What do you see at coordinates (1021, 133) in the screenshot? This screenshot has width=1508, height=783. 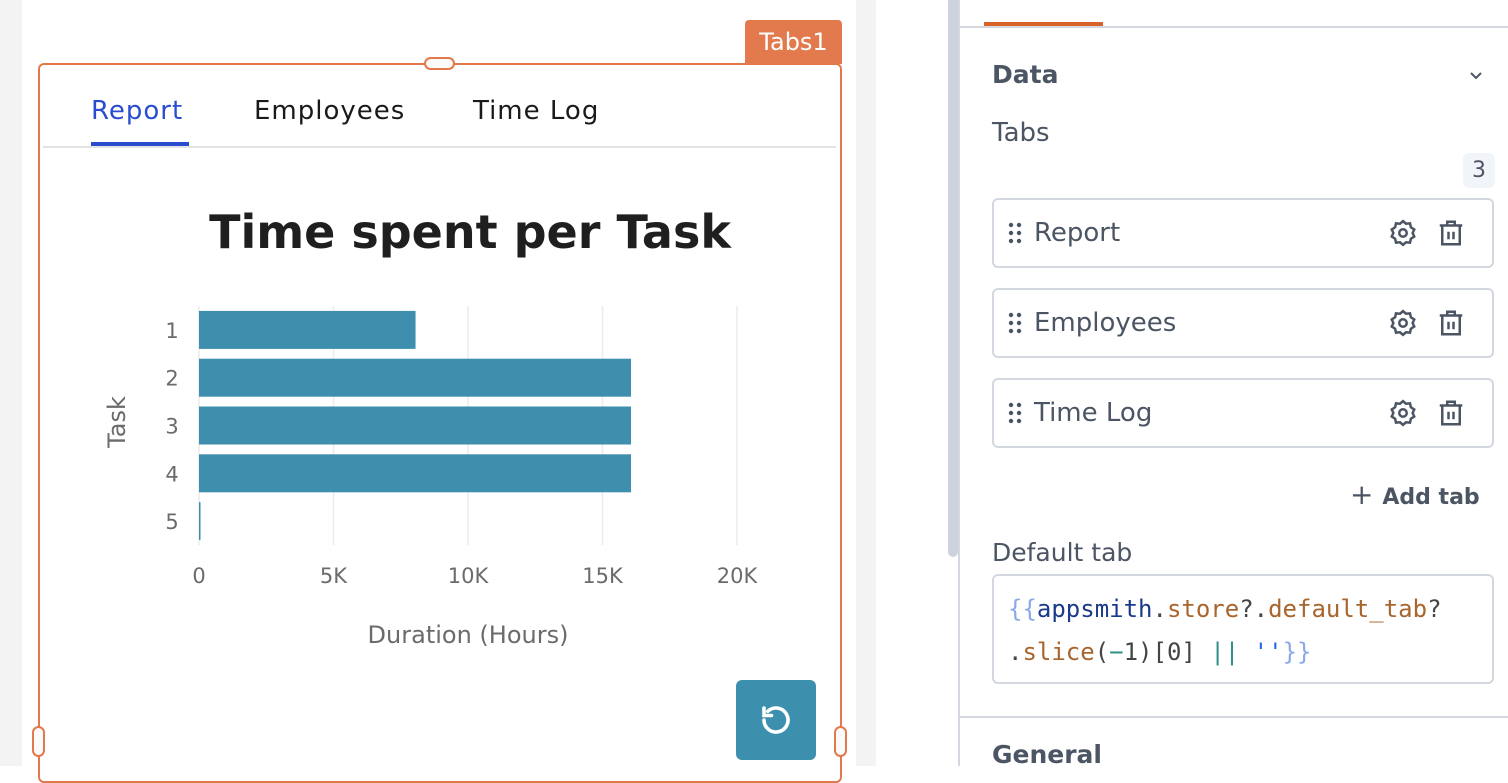 I see `tabs-label: Tabs` at bounding box center [1021, 133].